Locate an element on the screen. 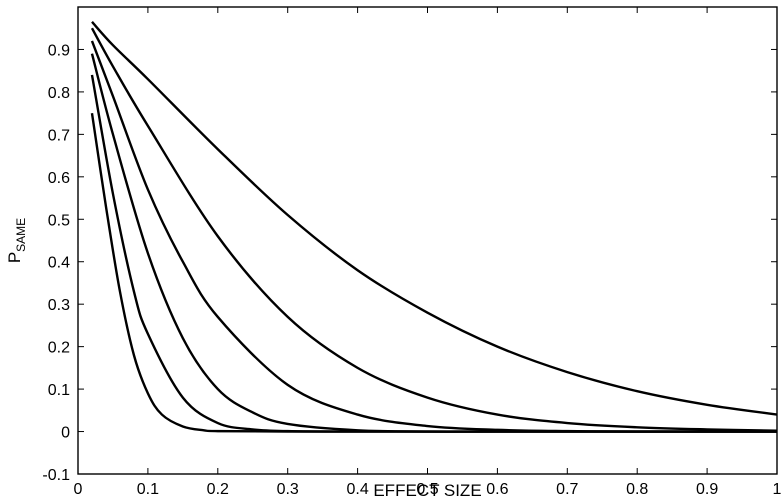 Image resolution: width=784 pixels, height=501 pixels. y-tick-label: 0.5 is located at coordinates (59, 220).